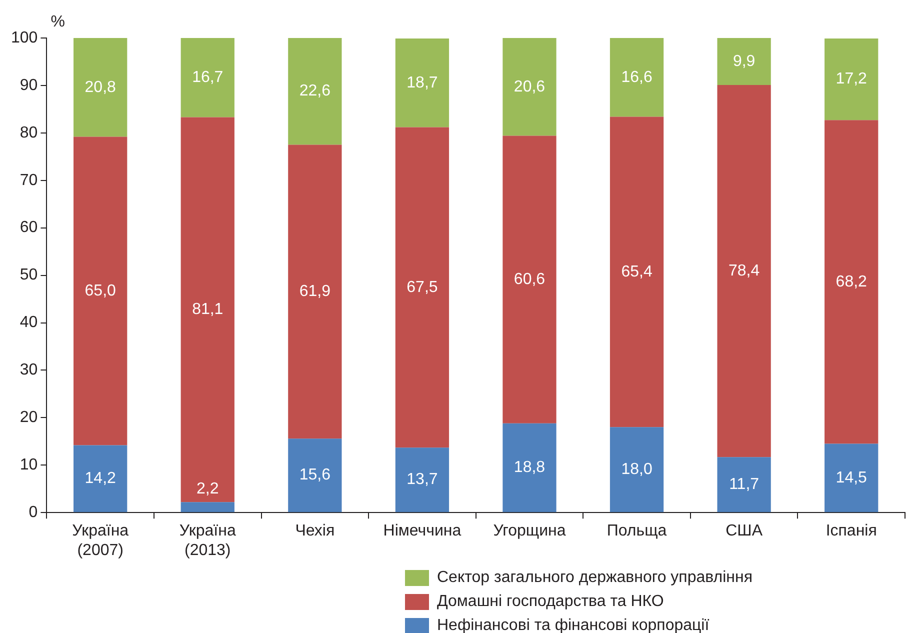 Image resolution: width=919 pixels, height=633 pixels. What do you see at coordinates (24, 37) in the screenshot?
I see `y-tick-label: 100` at bounding box center [24, 37].